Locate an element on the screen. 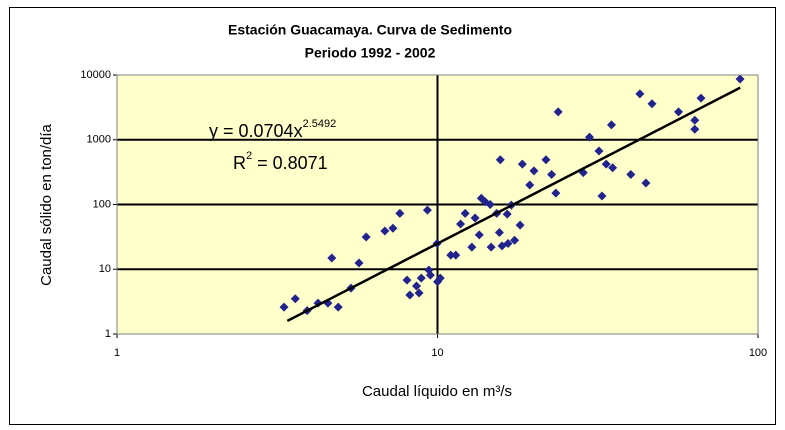  r-squared-base: R is located at coordinates (239, 163).